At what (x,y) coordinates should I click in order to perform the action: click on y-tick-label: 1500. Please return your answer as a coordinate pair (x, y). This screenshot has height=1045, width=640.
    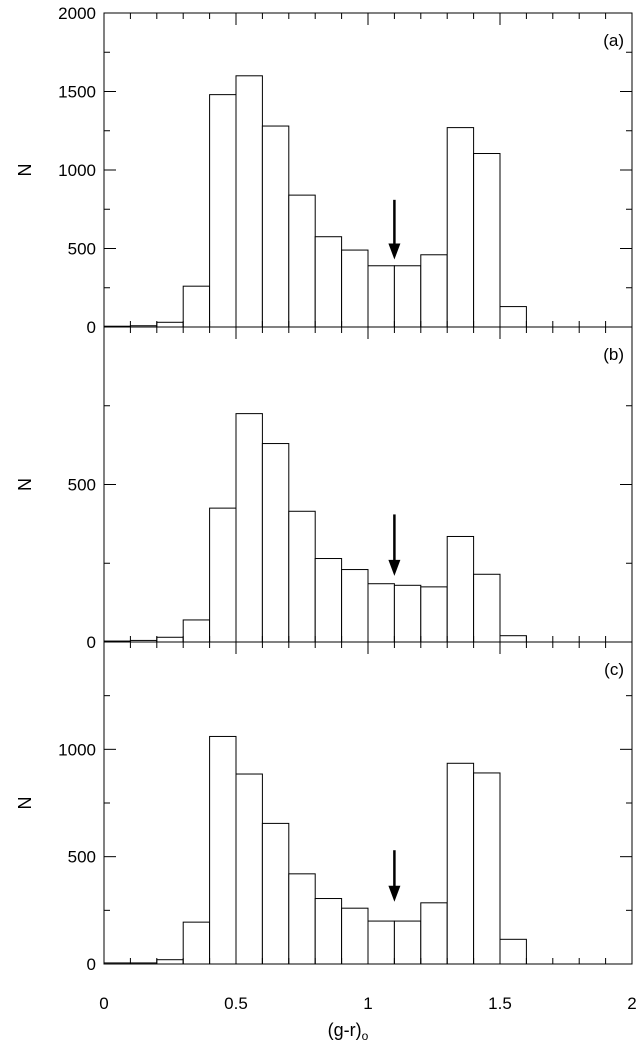
    Looking at the image, I should click on (77, 92).